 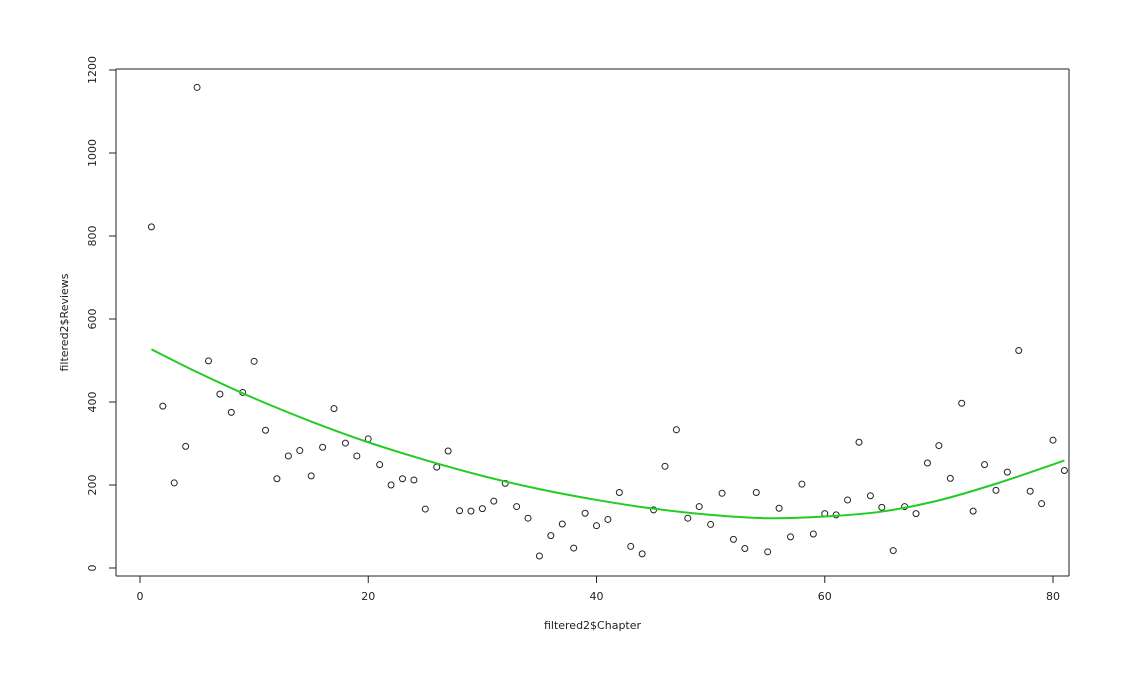 I want to click on y-tick-label: 0, so click(x=92, y=568).